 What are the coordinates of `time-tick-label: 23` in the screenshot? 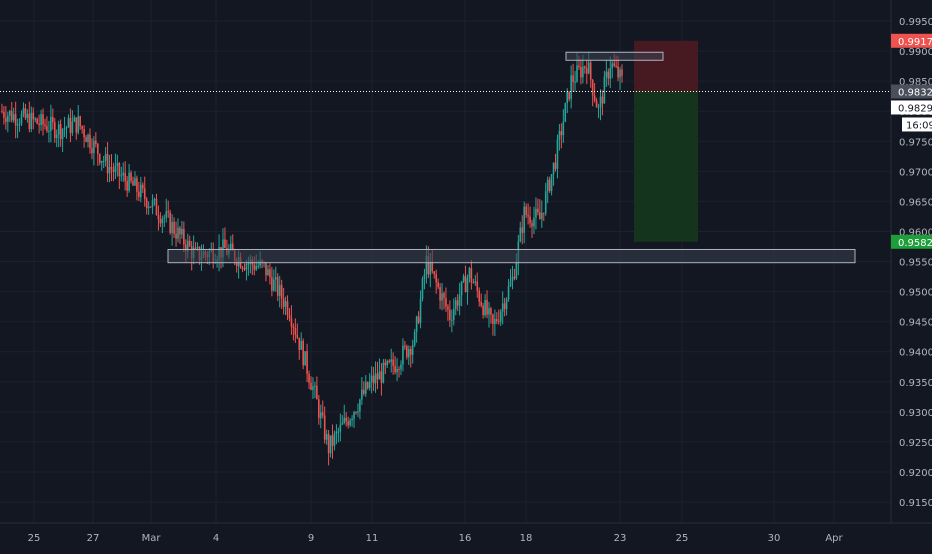 It's located at (620, 538).